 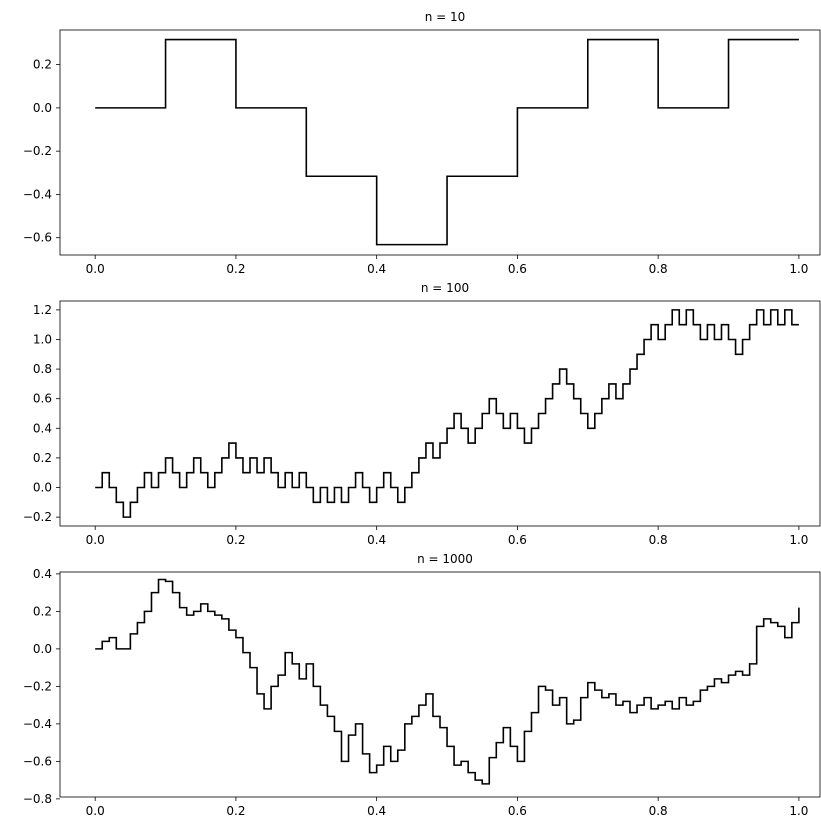 I want to click on subplot-title: n = 10, so click(x=445, y=17).